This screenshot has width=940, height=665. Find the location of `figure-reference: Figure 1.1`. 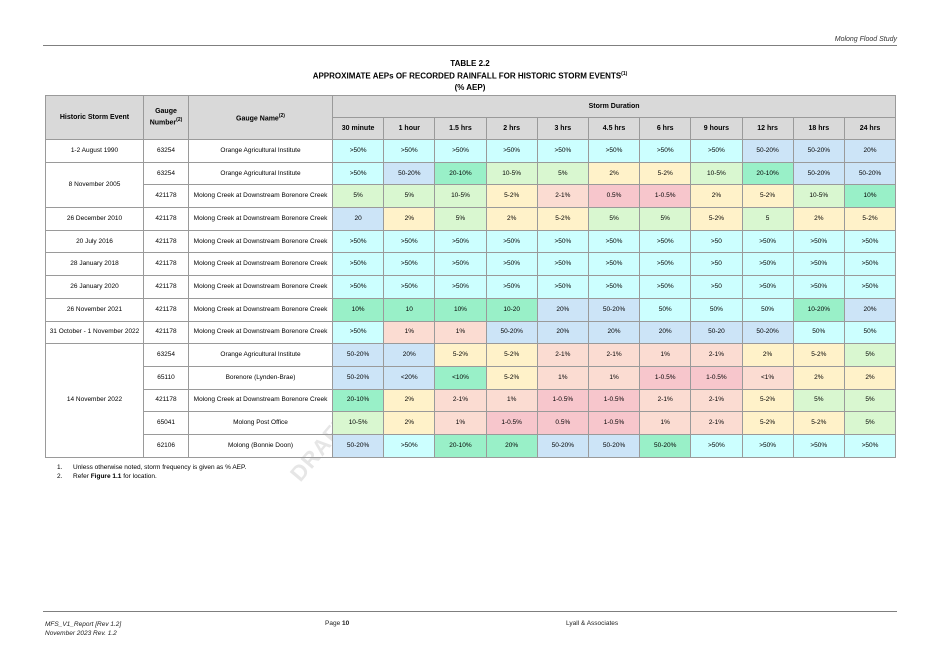

figure-reference: Figure 1.1 is located at coordinates (106, 476).